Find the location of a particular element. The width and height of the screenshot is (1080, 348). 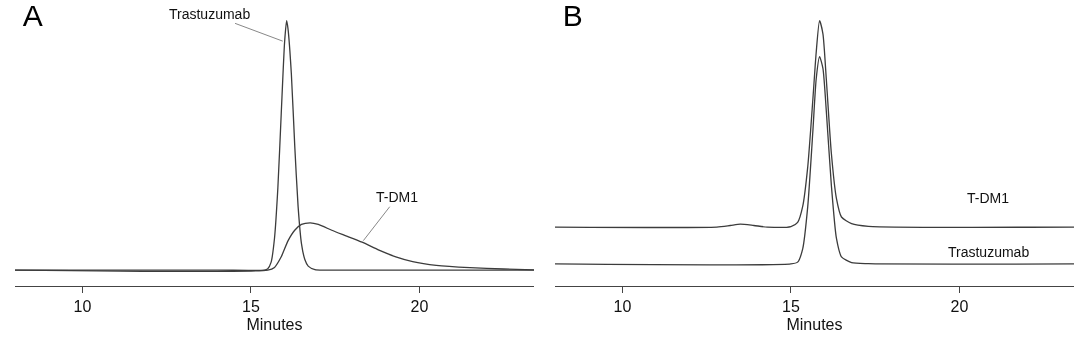

series-label: T-DM1 is located at coordinates (988, 198).